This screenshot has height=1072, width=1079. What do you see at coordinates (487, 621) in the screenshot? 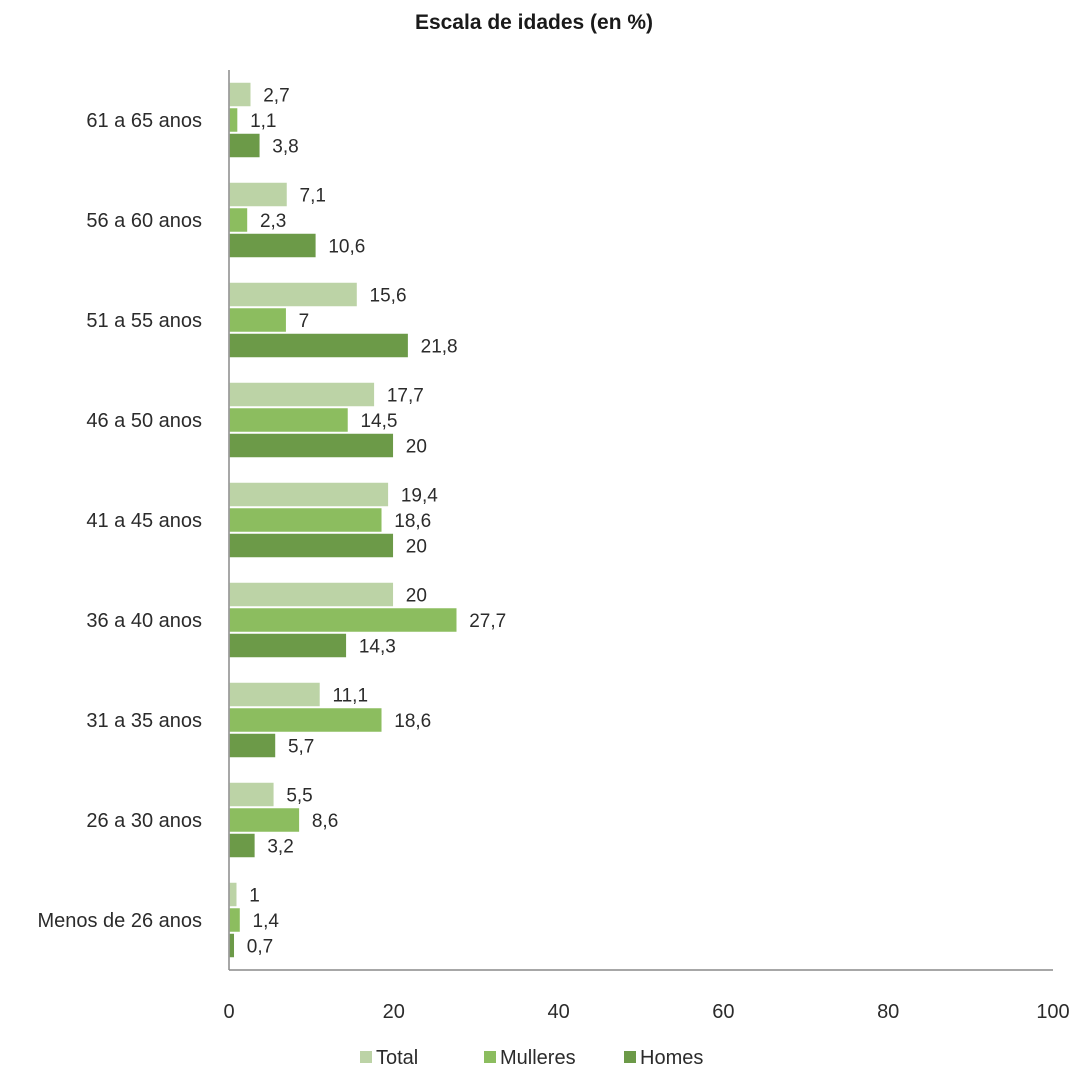
I see `data-label-mulleres-5: 27,7` at bounding box center [487, 621].